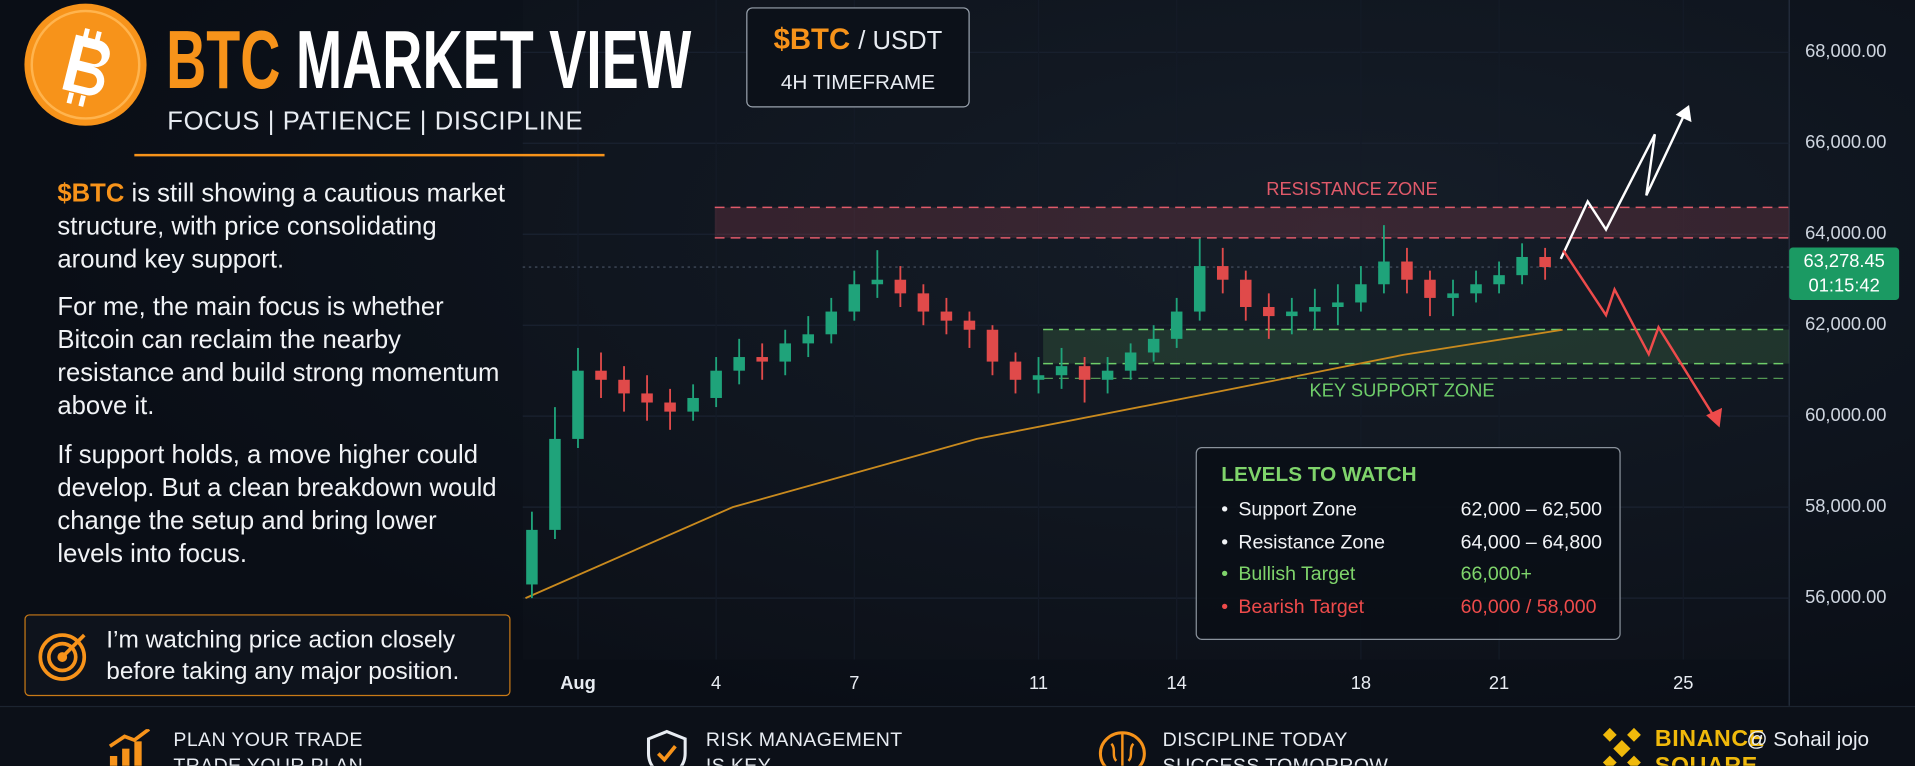 The image size is (1915, 766). What do you see at coordinates (494, 59) in the screenshot?
I see `title-main: MARKET VIEW` at bounding box center [494, 59].